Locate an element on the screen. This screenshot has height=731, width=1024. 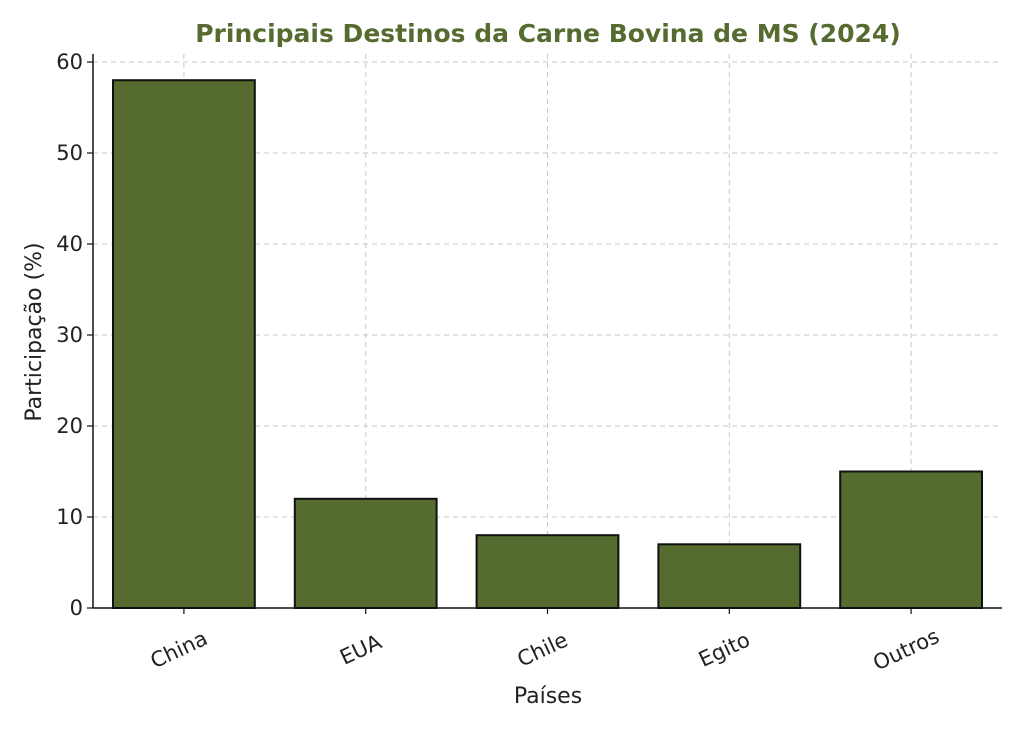
y-tick-label: 50 is located at coordinates (69, 153).